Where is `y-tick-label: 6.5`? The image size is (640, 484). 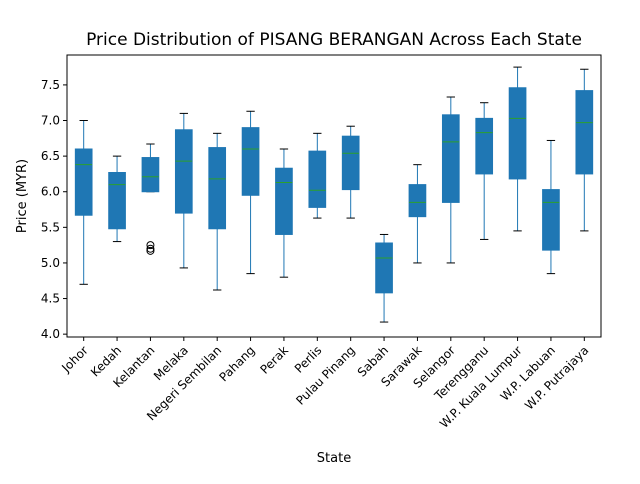 y-tick-label: 6.5 is located at coordinates (50, 156).